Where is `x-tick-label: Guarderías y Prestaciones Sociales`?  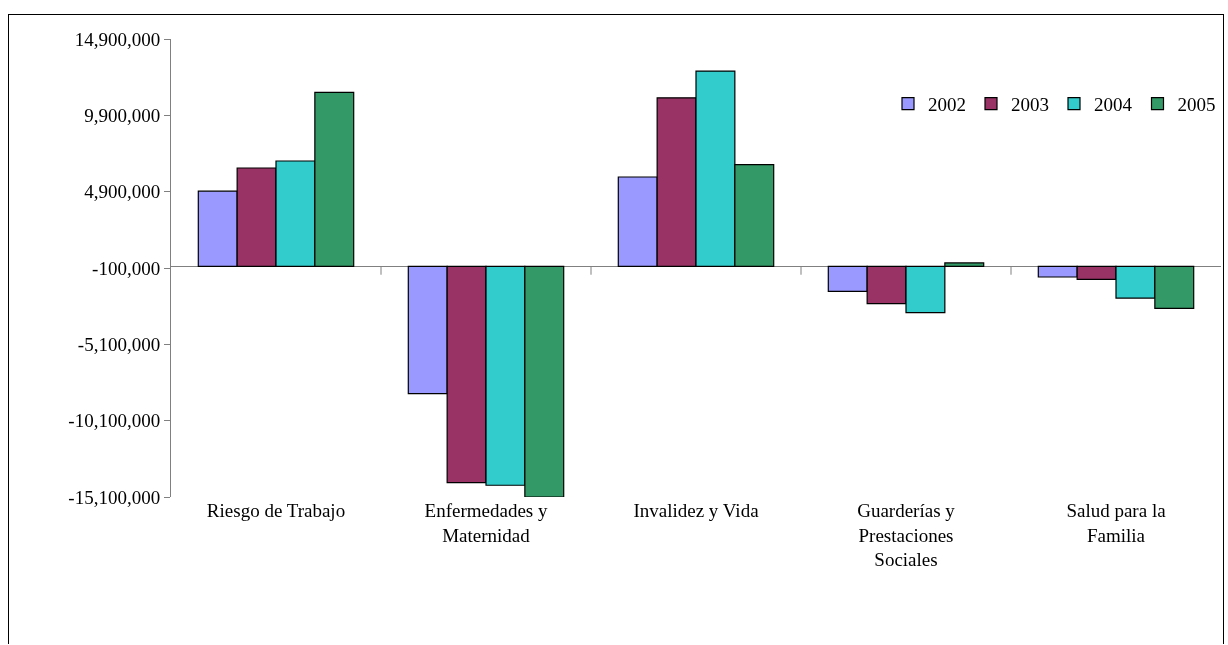 x-tick-label: Guarderías y Prestaciones Sociales is located at coordinates (906, 535).